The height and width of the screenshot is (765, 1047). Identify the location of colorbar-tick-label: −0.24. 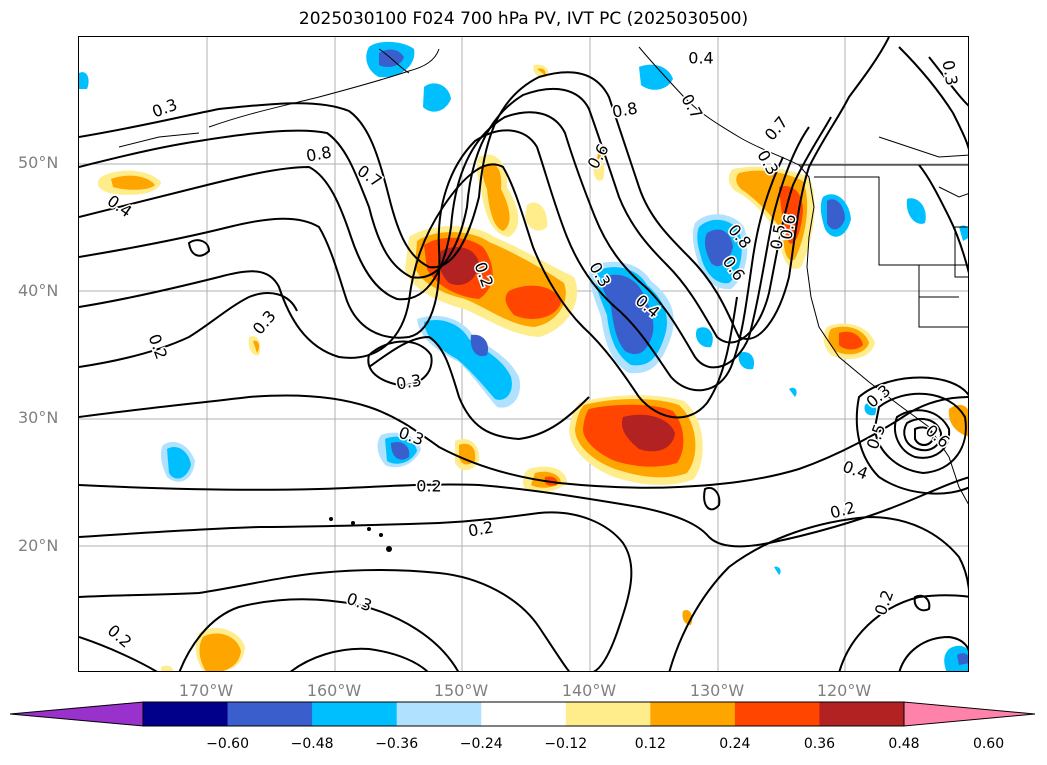
(481, 744).